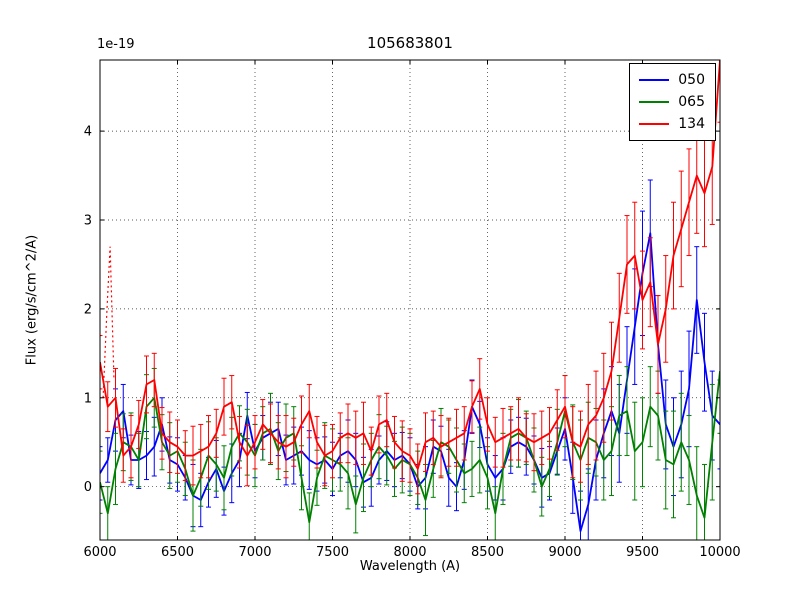 The width and height of the screenshot is (800, 600). I want to click on legend-label-134: 134, so click(691, 124).